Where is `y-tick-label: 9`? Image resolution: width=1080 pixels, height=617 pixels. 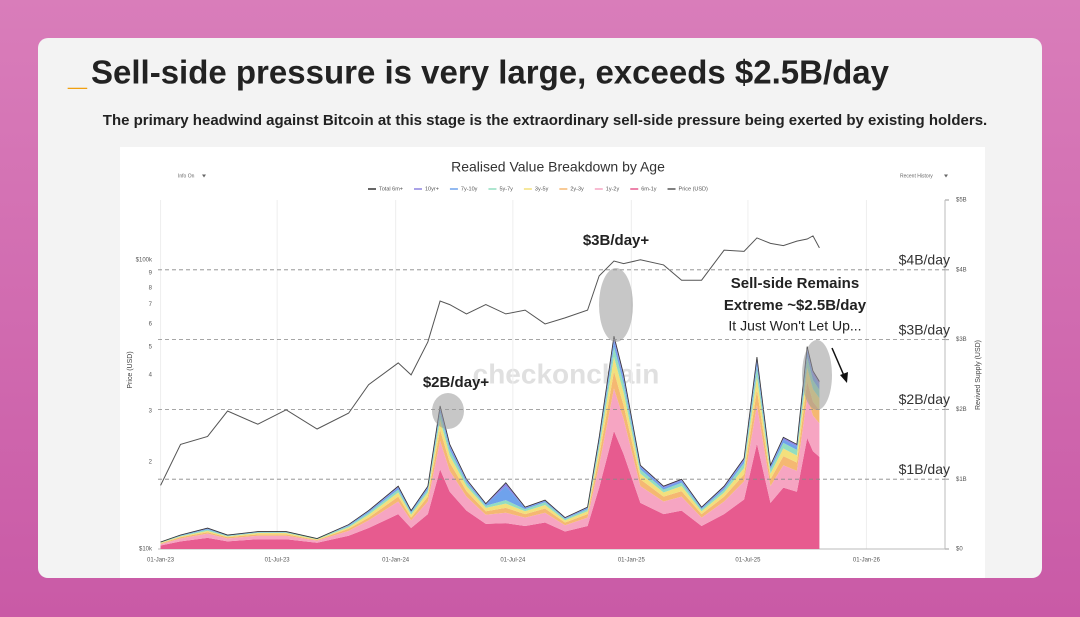 y-tick-label: 9 is located at coordinates (151, 274).